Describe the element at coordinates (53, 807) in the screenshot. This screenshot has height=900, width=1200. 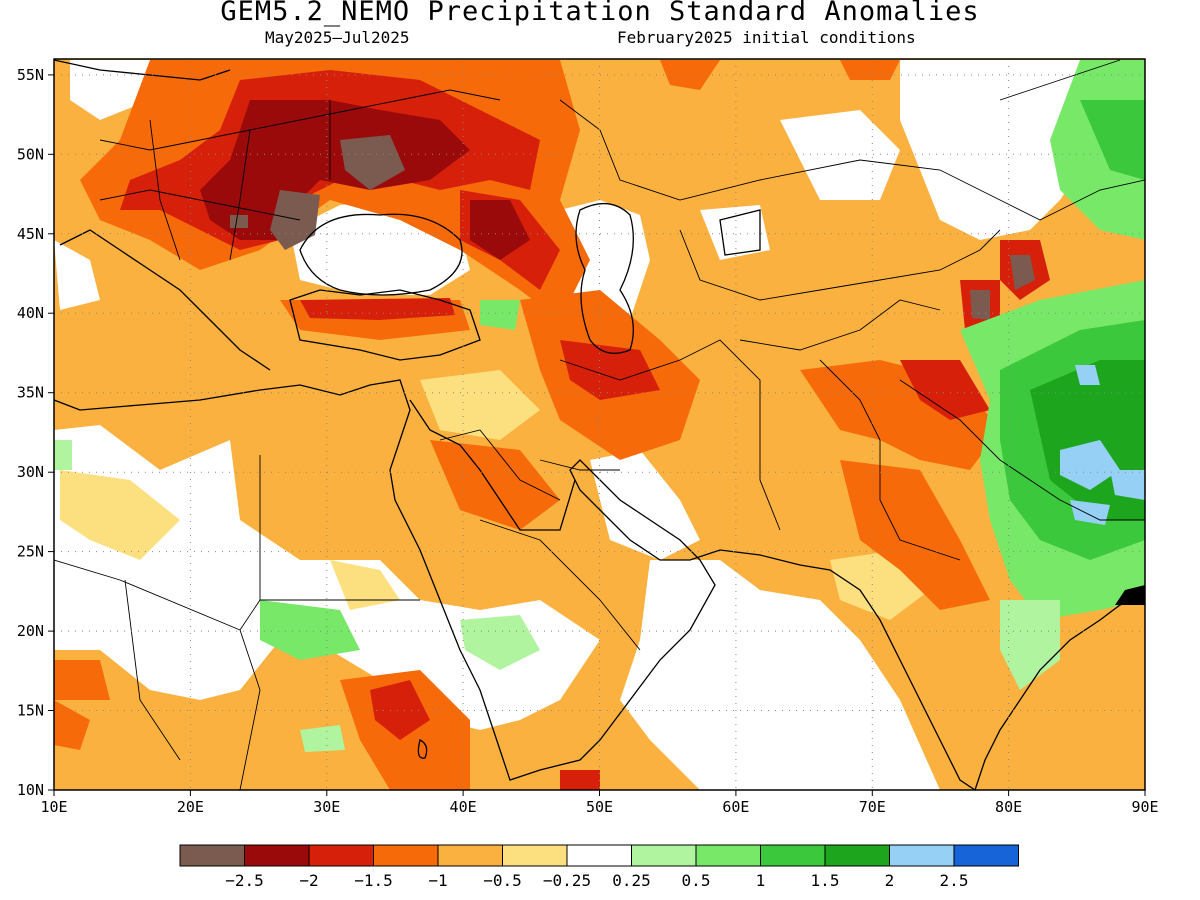
I see `x-tick-label: 10E` at that location.